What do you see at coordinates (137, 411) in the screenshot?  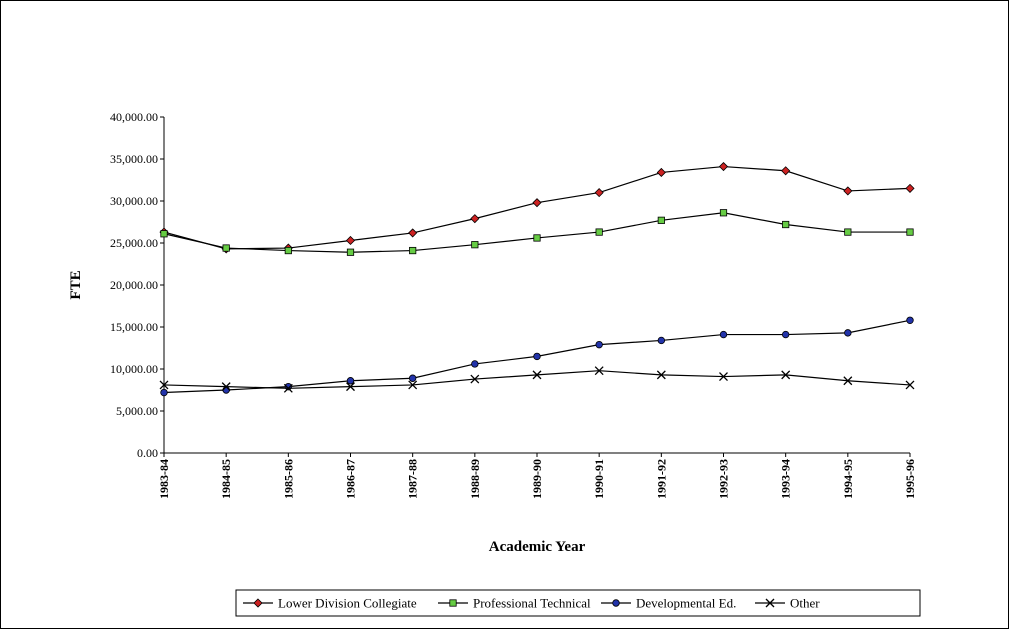 I see `y-tick-label: 5,000.00` at bounding box center [137, 411].